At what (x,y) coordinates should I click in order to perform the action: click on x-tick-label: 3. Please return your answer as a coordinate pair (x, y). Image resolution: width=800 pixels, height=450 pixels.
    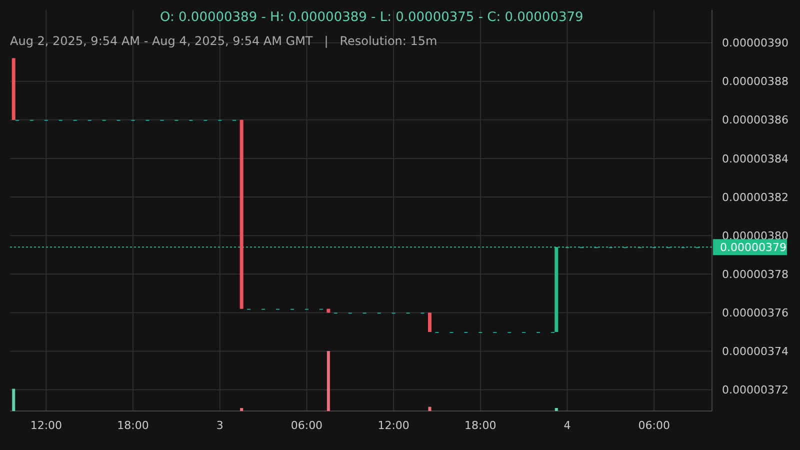
    Looking at the image, I should click on (220, 425).